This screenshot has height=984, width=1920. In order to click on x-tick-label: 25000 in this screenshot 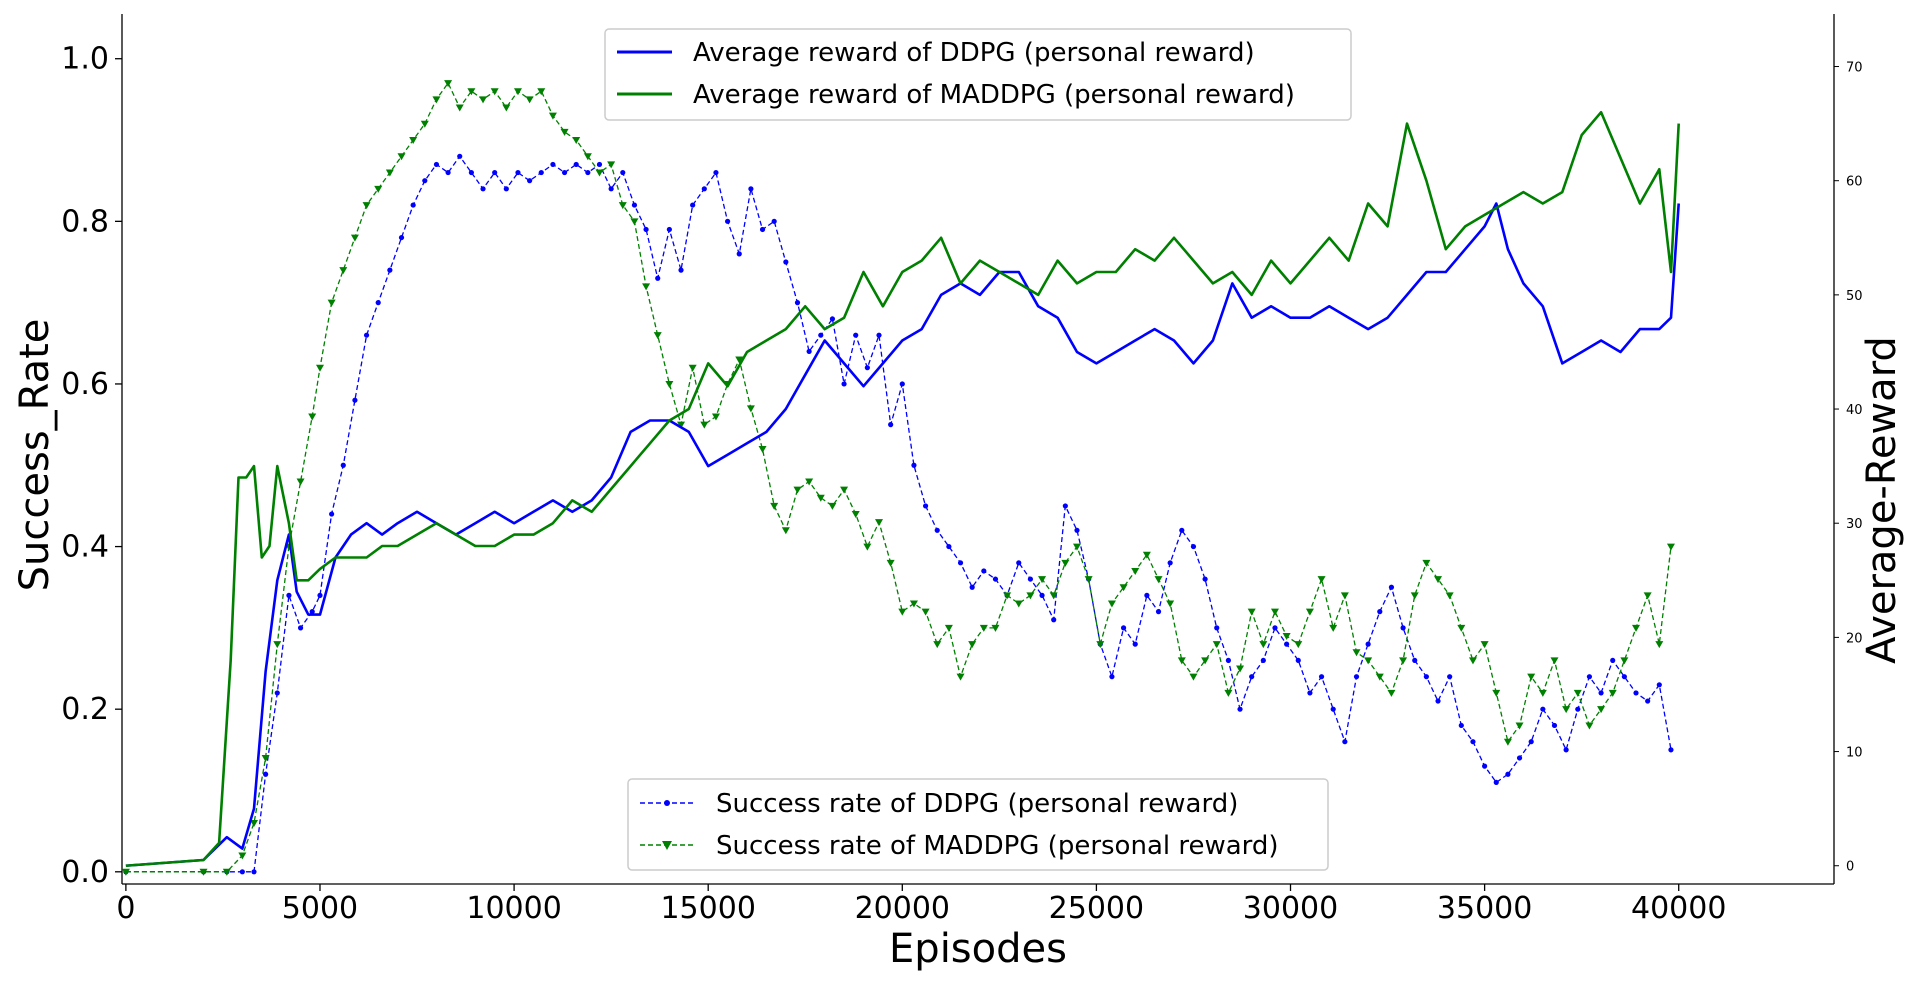, I will do `click(1096, 908)`.